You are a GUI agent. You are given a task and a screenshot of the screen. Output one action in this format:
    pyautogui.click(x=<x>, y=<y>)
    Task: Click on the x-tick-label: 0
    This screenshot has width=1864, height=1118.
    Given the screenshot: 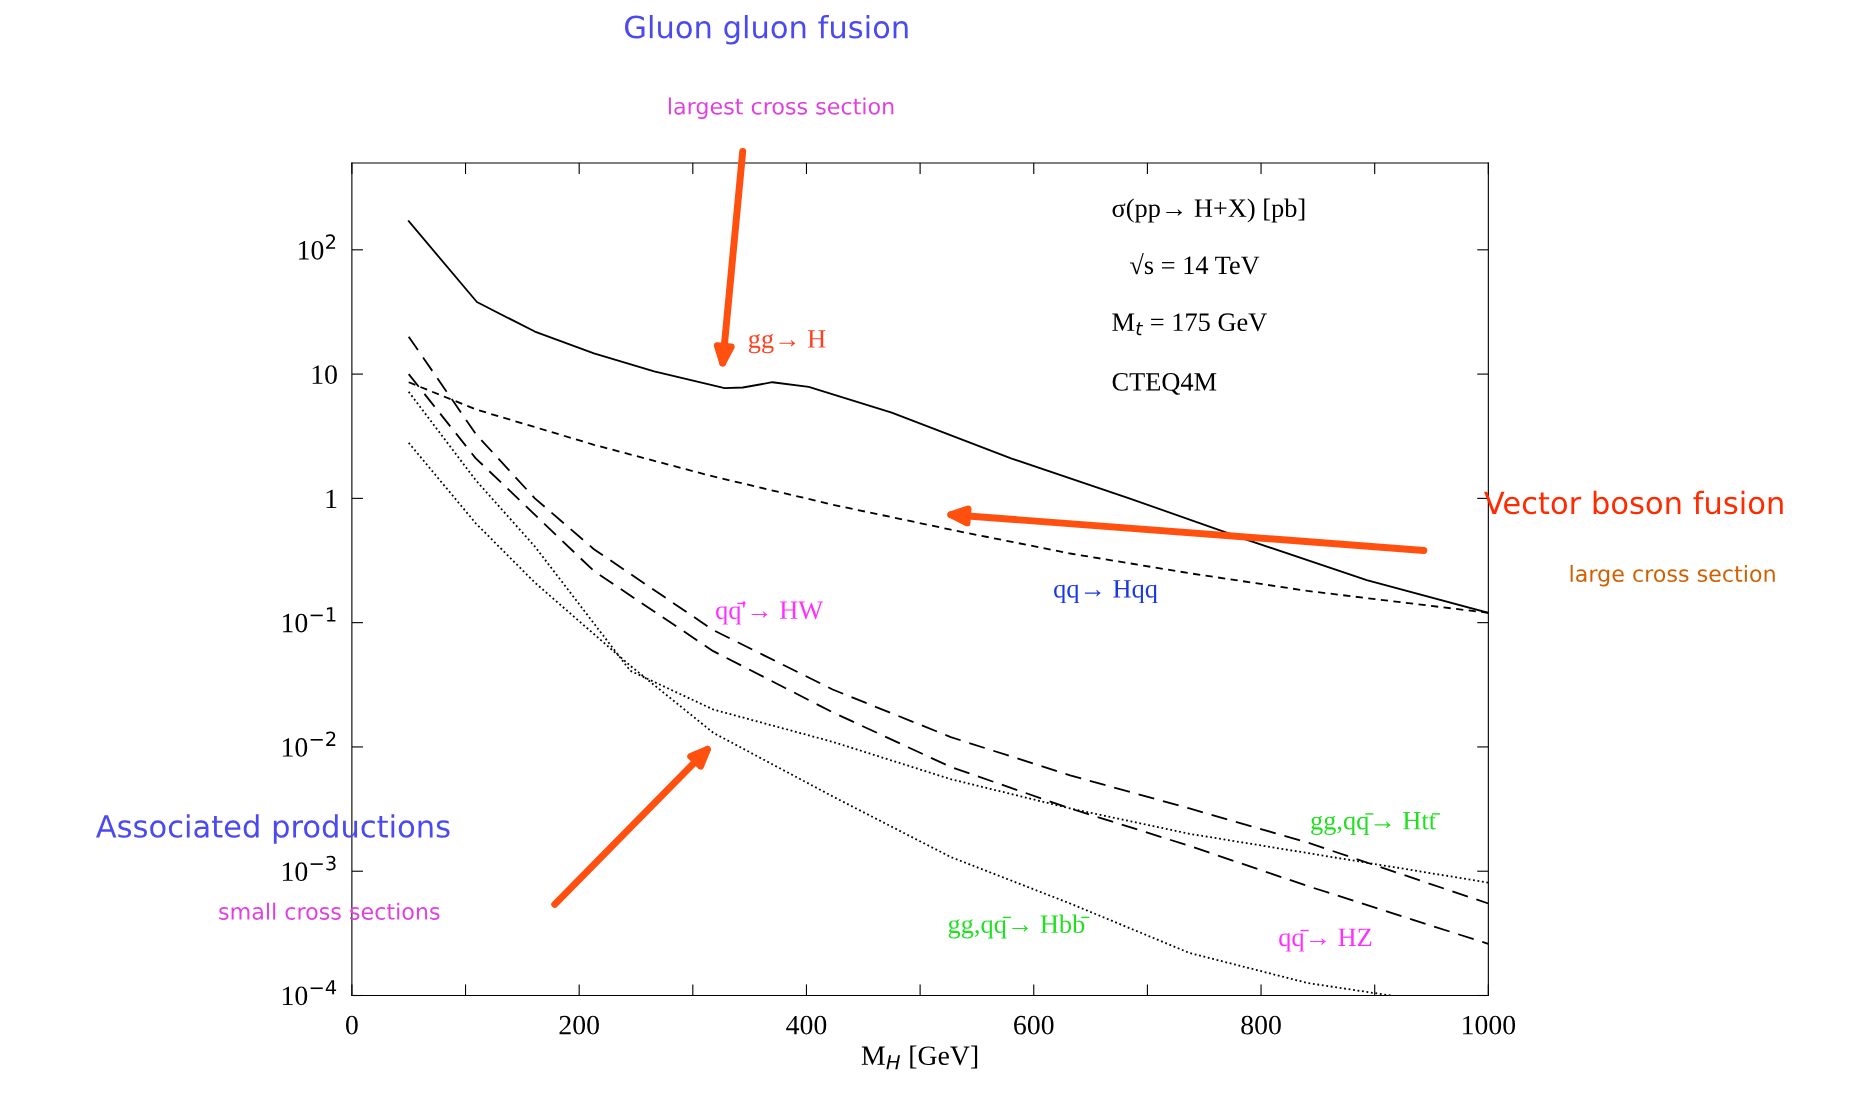 What is the action you would take?
    pyautogui.click(x=351, y=1025)
    